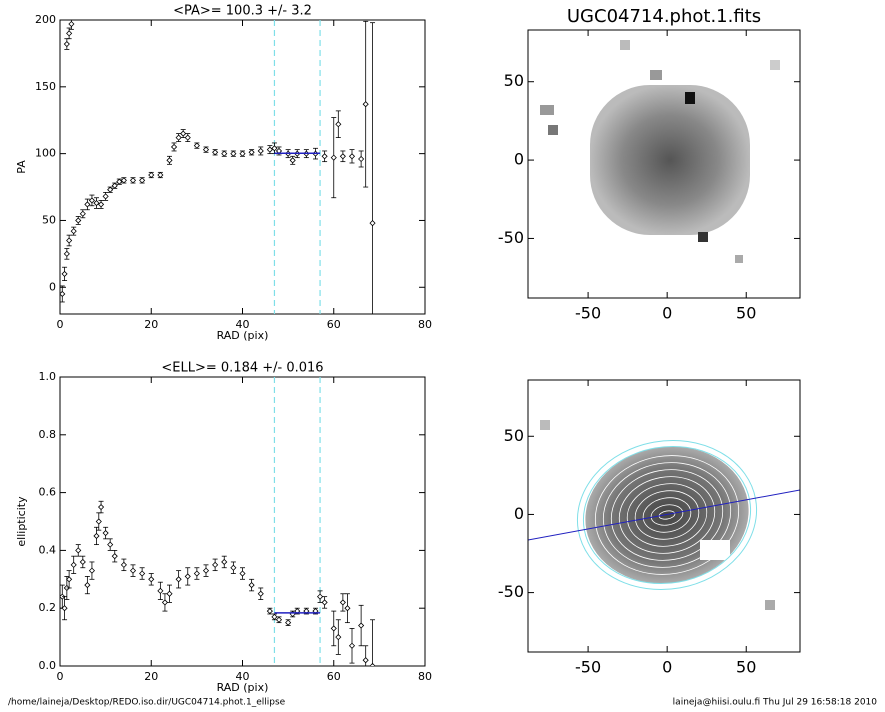 The image size is (885, 712). What do you see at coordinates (21, 167) in the screenshot?
I see `y-axis-label: PA` at bounding box center [21, 167].